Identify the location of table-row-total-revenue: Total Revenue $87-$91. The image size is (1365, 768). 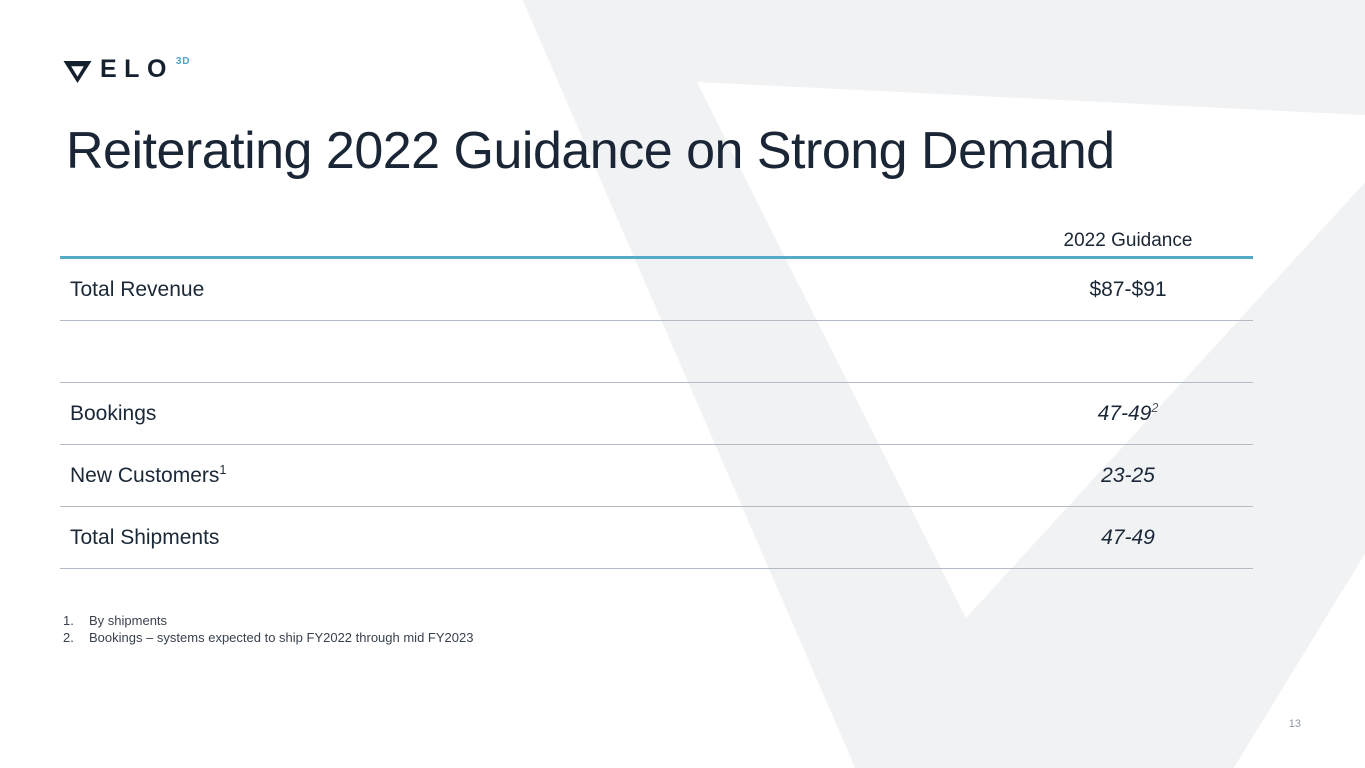
(656, 290).